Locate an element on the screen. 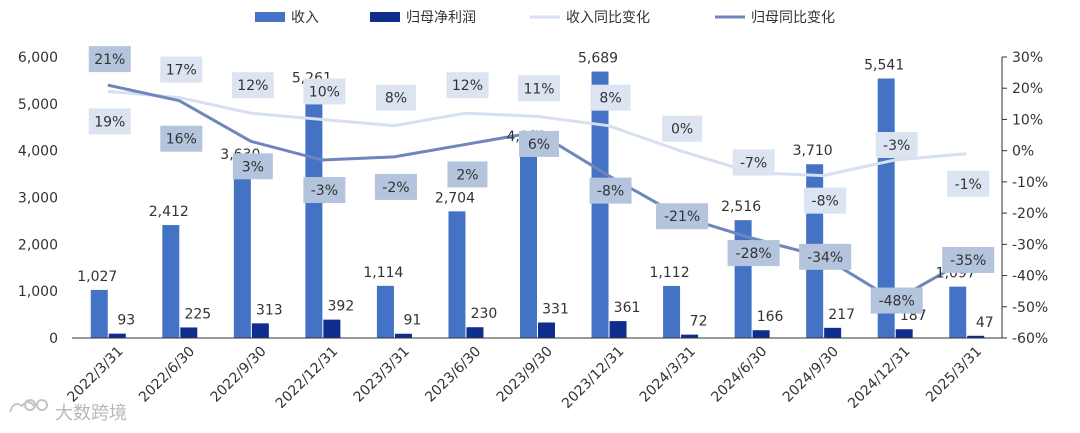 This screenshot has height=433, width=1080. left-tick-label: 2,000 is located at coordinates (38, 245).